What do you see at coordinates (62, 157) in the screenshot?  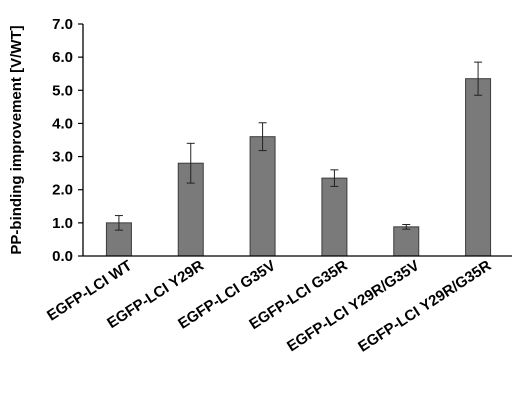 I see `y-tick-label: 3.0` at bounding box center [62, 157].